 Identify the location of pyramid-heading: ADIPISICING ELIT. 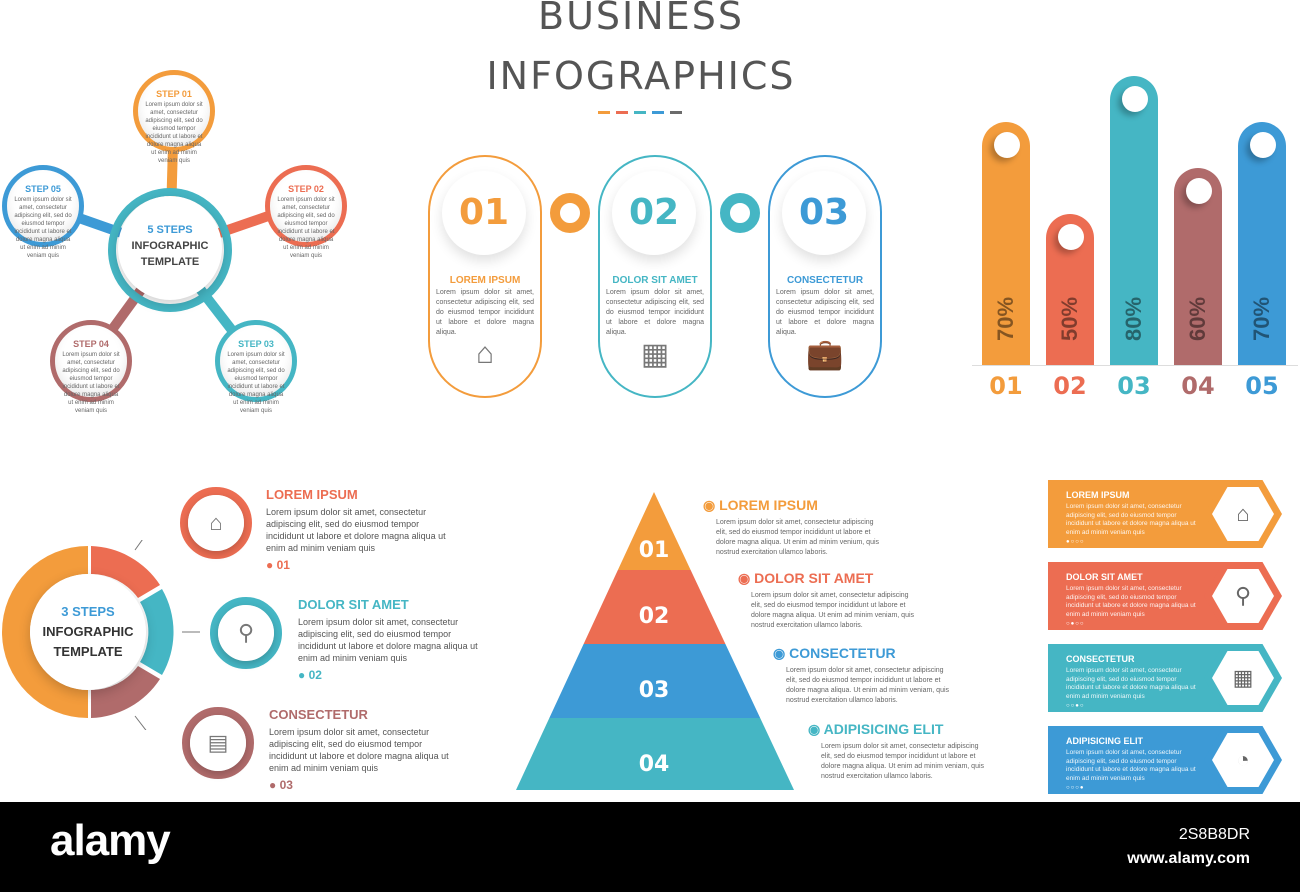
(883, 729).